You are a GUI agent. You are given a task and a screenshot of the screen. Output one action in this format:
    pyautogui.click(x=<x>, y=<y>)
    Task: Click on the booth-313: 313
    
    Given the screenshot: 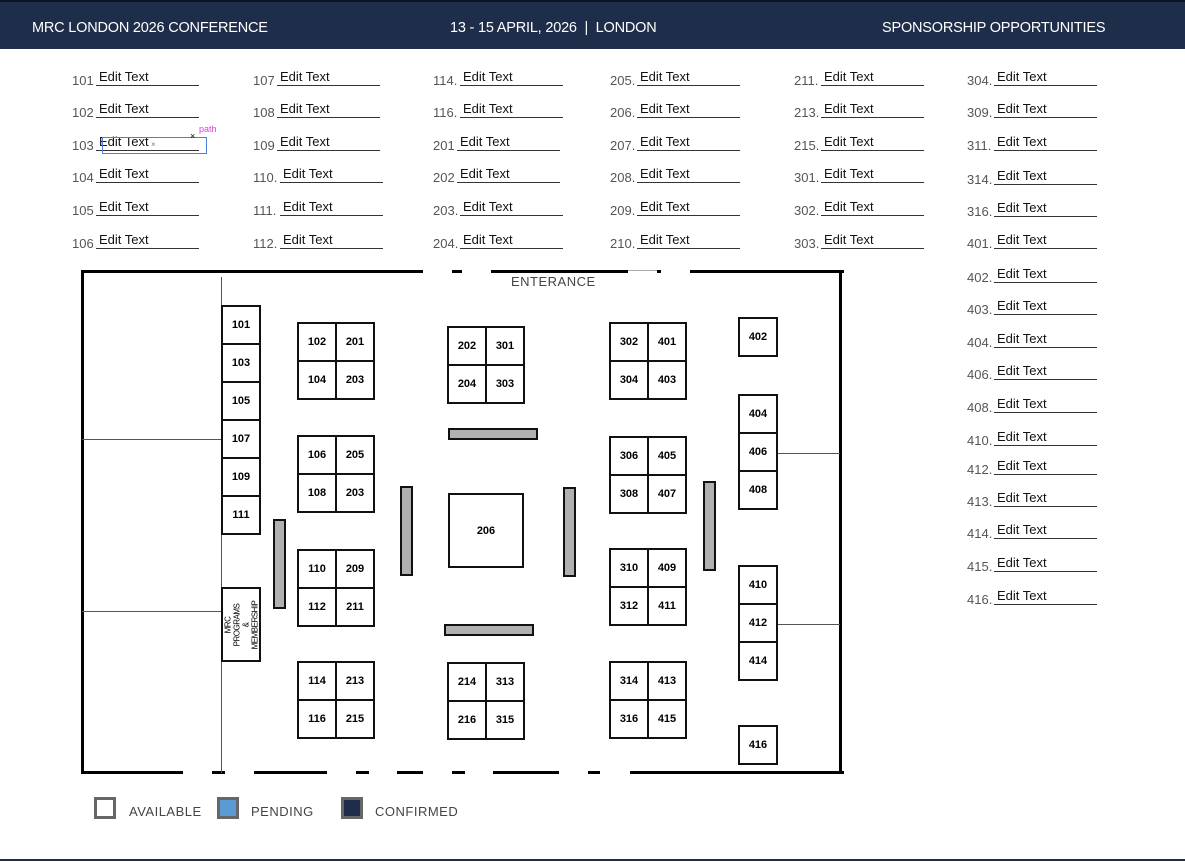 What is the action you would take?
    pyautogui.click(x=505, y=682)
    